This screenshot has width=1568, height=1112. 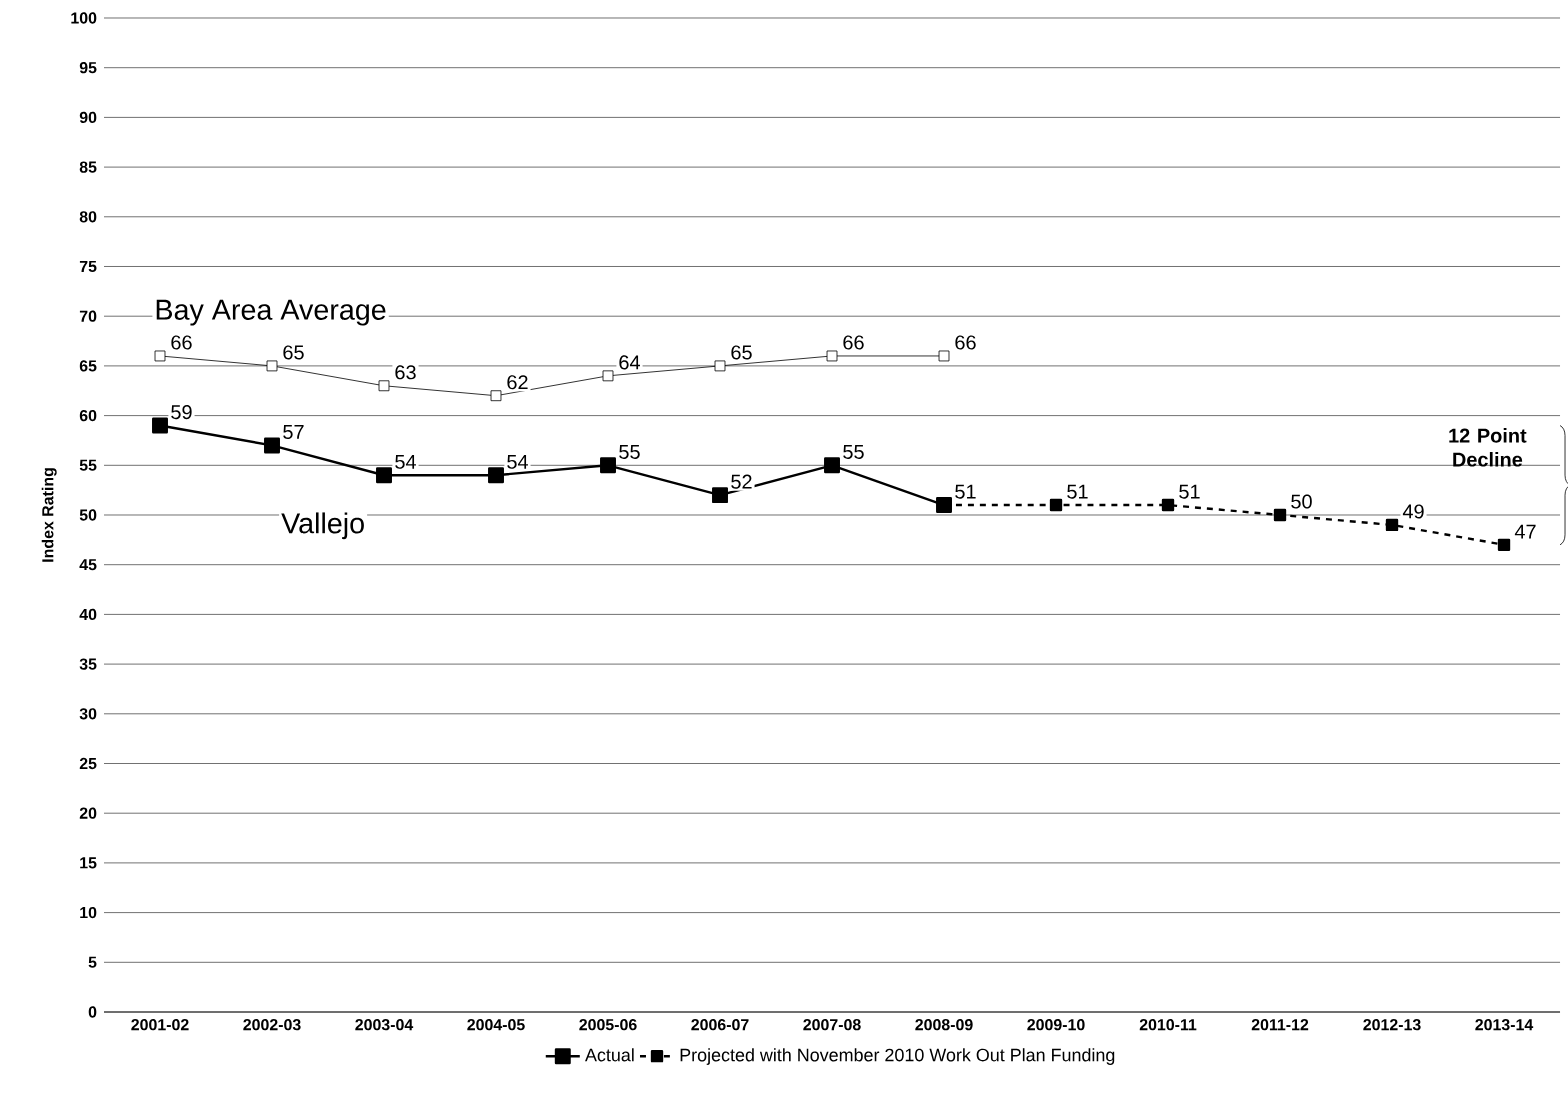 What do you see at coordinates (88, 117) in the screenshot?
I see `y-tick-label: 90` at bounding box center [88, 117].